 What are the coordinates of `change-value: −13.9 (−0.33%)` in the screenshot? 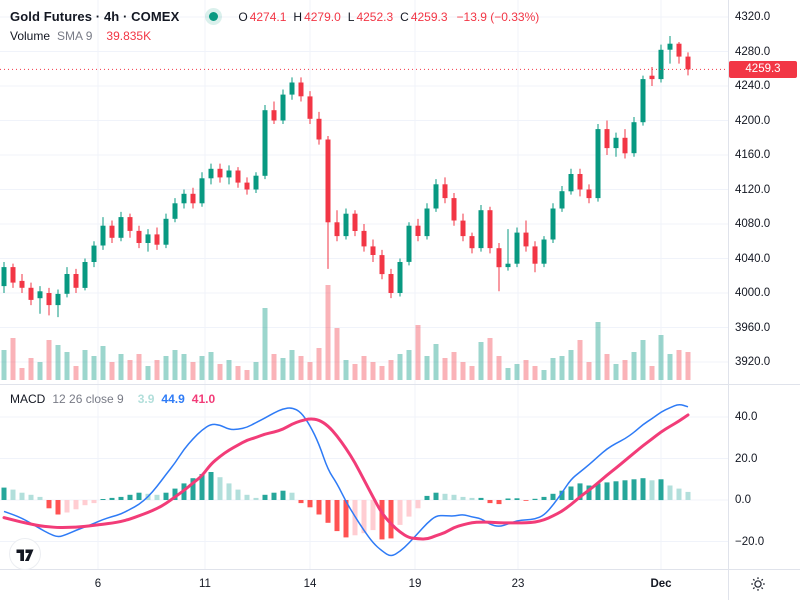 It's located at (498, 16).